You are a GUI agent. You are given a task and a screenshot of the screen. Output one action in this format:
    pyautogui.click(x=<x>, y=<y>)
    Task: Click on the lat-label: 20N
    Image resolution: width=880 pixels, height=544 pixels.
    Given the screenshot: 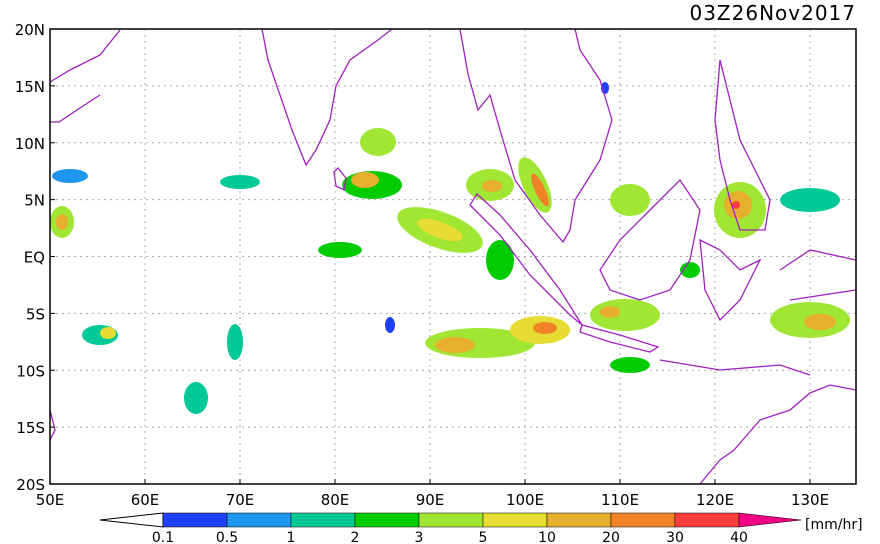 What is the action you would take?
    pyautogui.click(x=30, y=30)
    